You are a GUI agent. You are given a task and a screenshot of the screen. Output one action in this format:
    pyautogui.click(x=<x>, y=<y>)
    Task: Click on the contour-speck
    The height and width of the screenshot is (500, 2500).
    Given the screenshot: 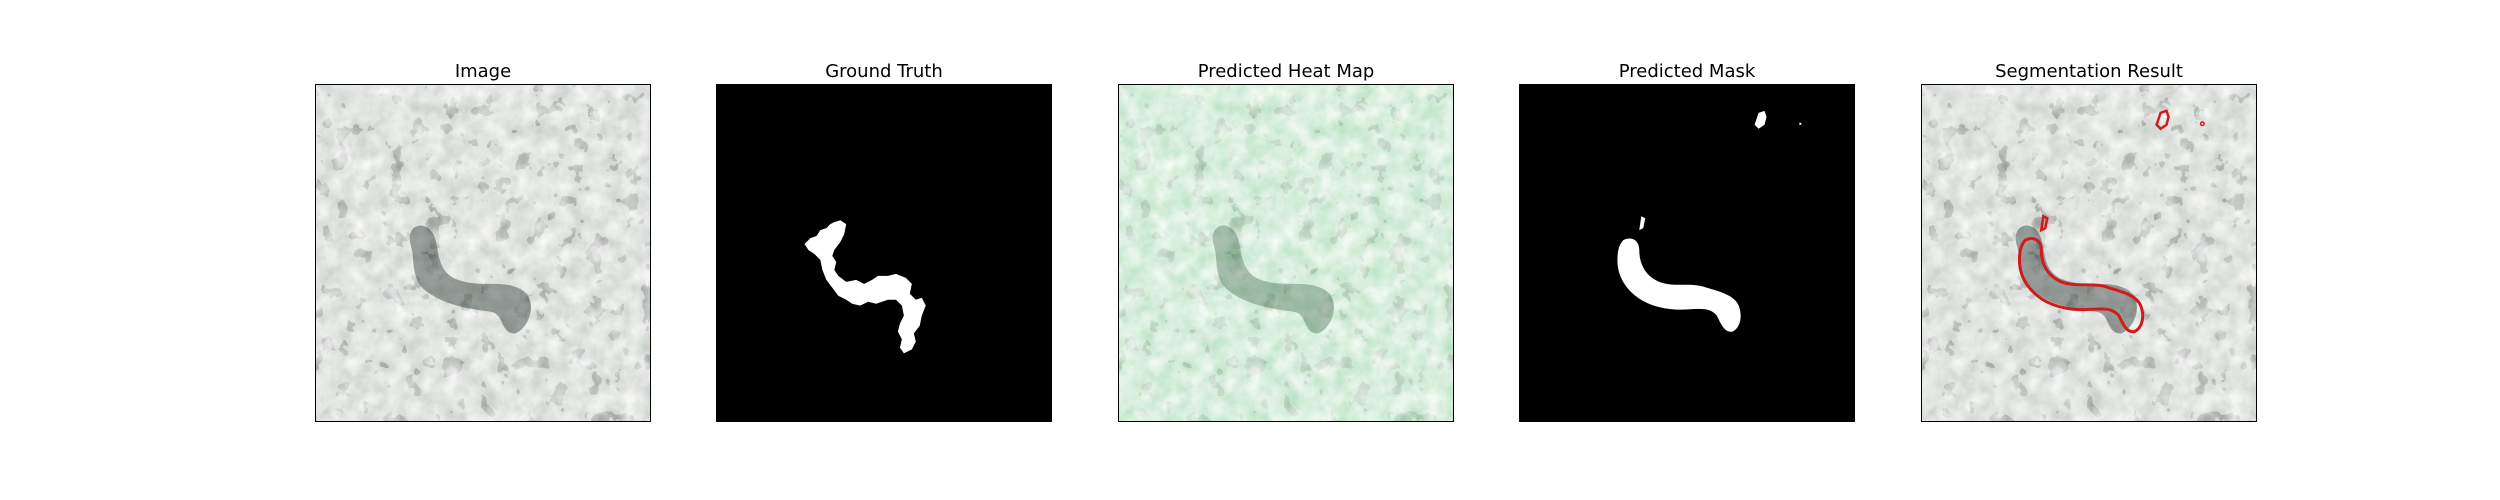 What is the action you would take?
    pyautogui.click(x=2202, y=124)
    